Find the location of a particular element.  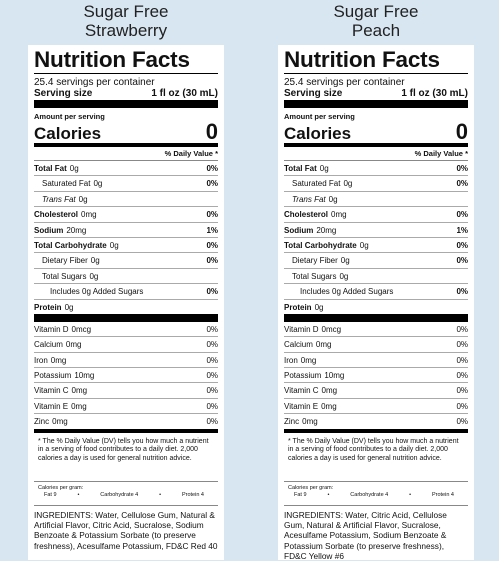

nutrient-name: Sodium is located at coordinates (299, 230).